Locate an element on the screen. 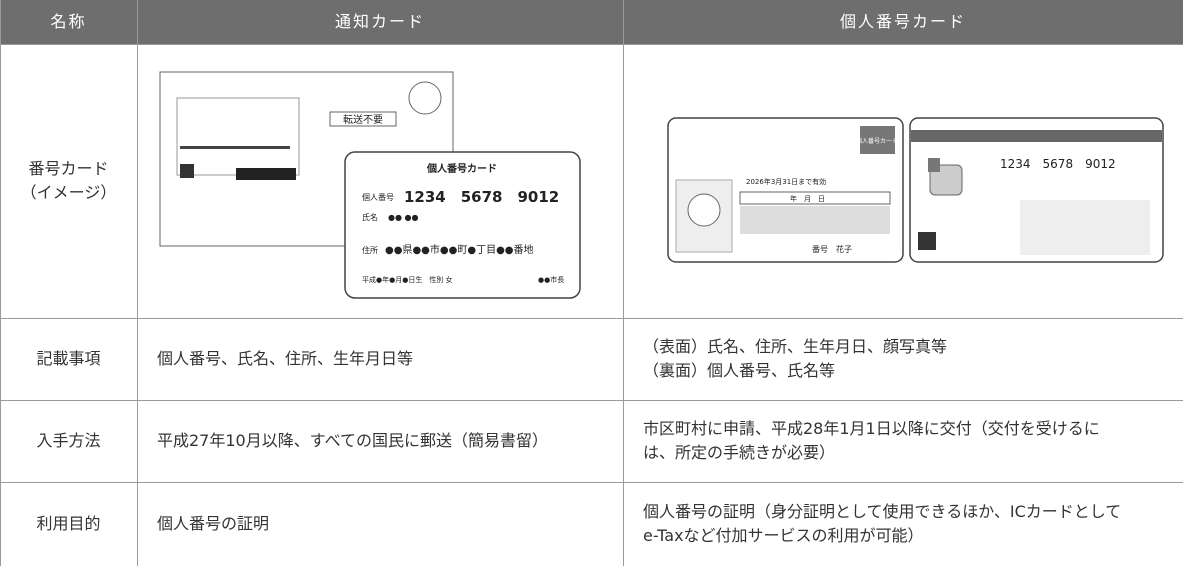  stamp-box is located at coordinates (363, 119).